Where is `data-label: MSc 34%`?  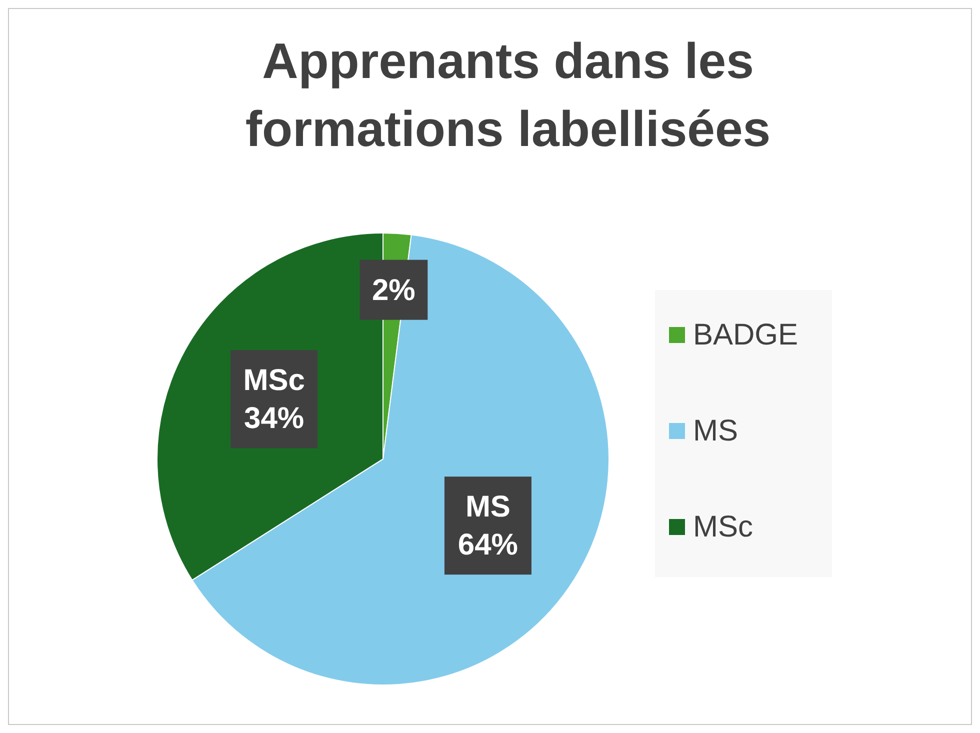
data-label: MSc 34% is located at coordinates (274, 399).